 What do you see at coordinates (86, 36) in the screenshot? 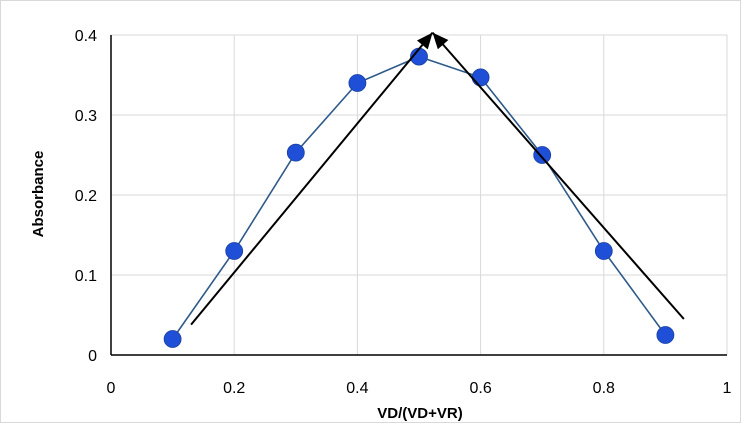
I see `y-tick-label: 0.4` at bounding box center [86, 36].